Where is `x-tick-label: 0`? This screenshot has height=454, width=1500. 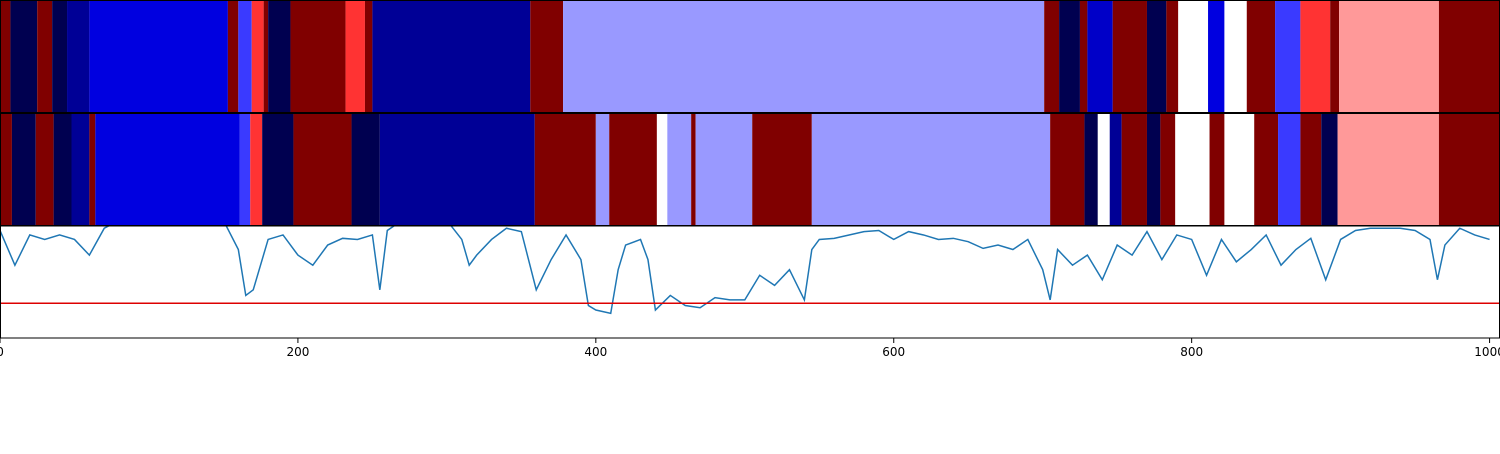 x-tick-label: 0 is located at coordinates (2, 352).